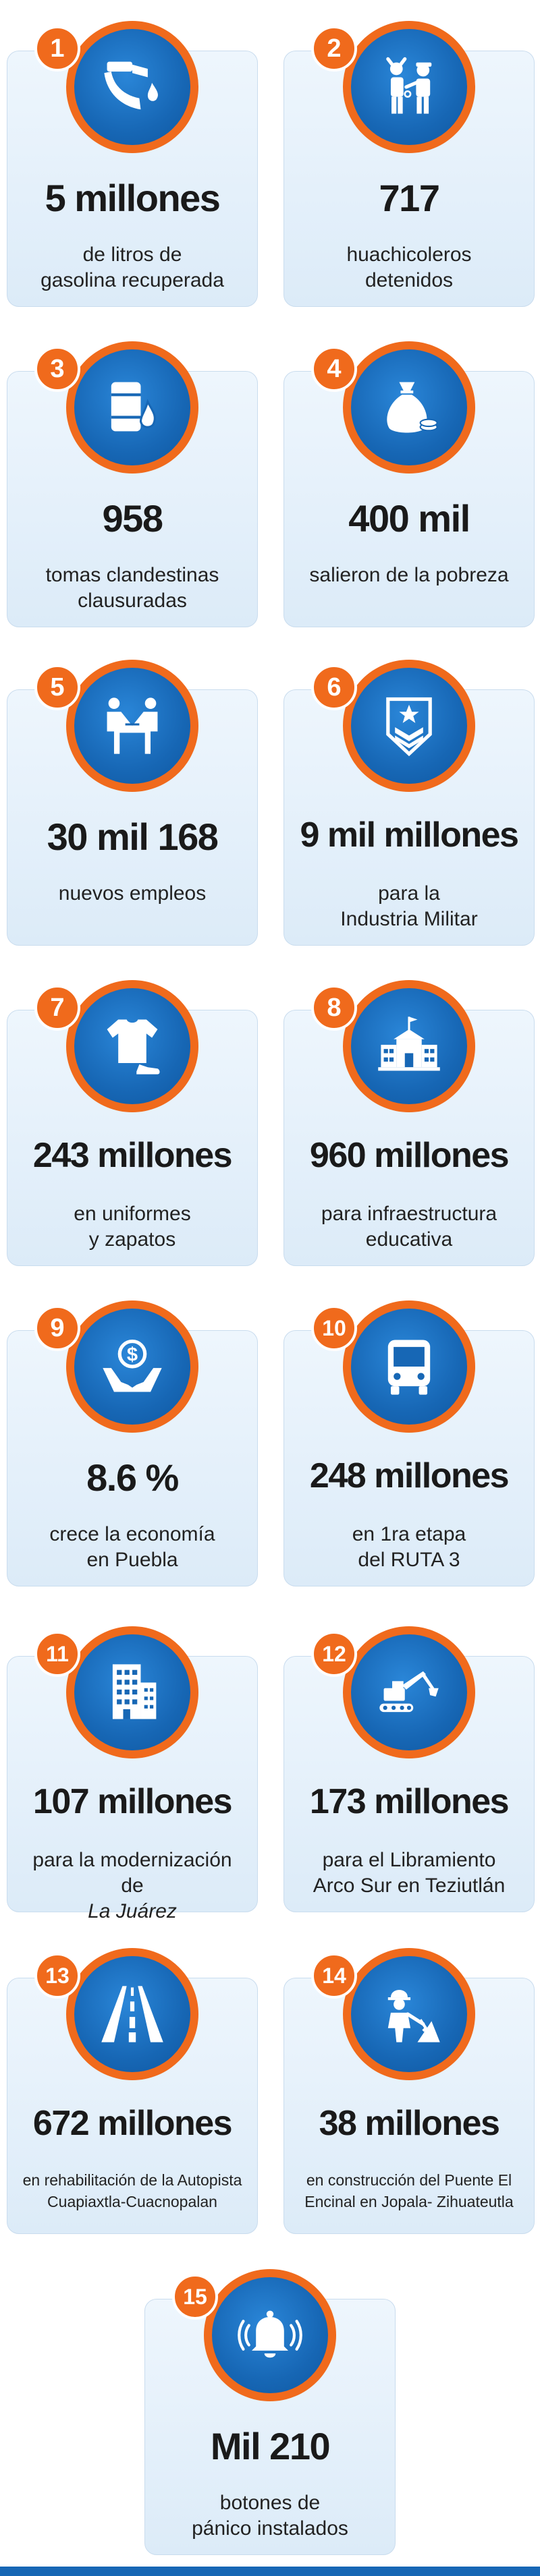 This screenshot has height=2576, width=540. Describe the element at coordinates (409, 1475) in the screenshot. I see `stat-value: 248 millones` at that location.